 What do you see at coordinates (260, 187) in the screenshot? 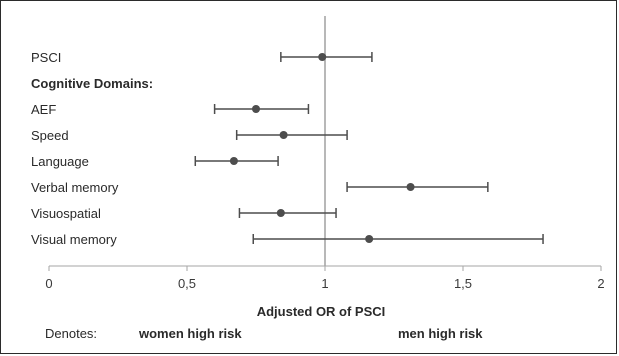
I see `forest-row: Verbal memory` at bounding box center [260, 187].